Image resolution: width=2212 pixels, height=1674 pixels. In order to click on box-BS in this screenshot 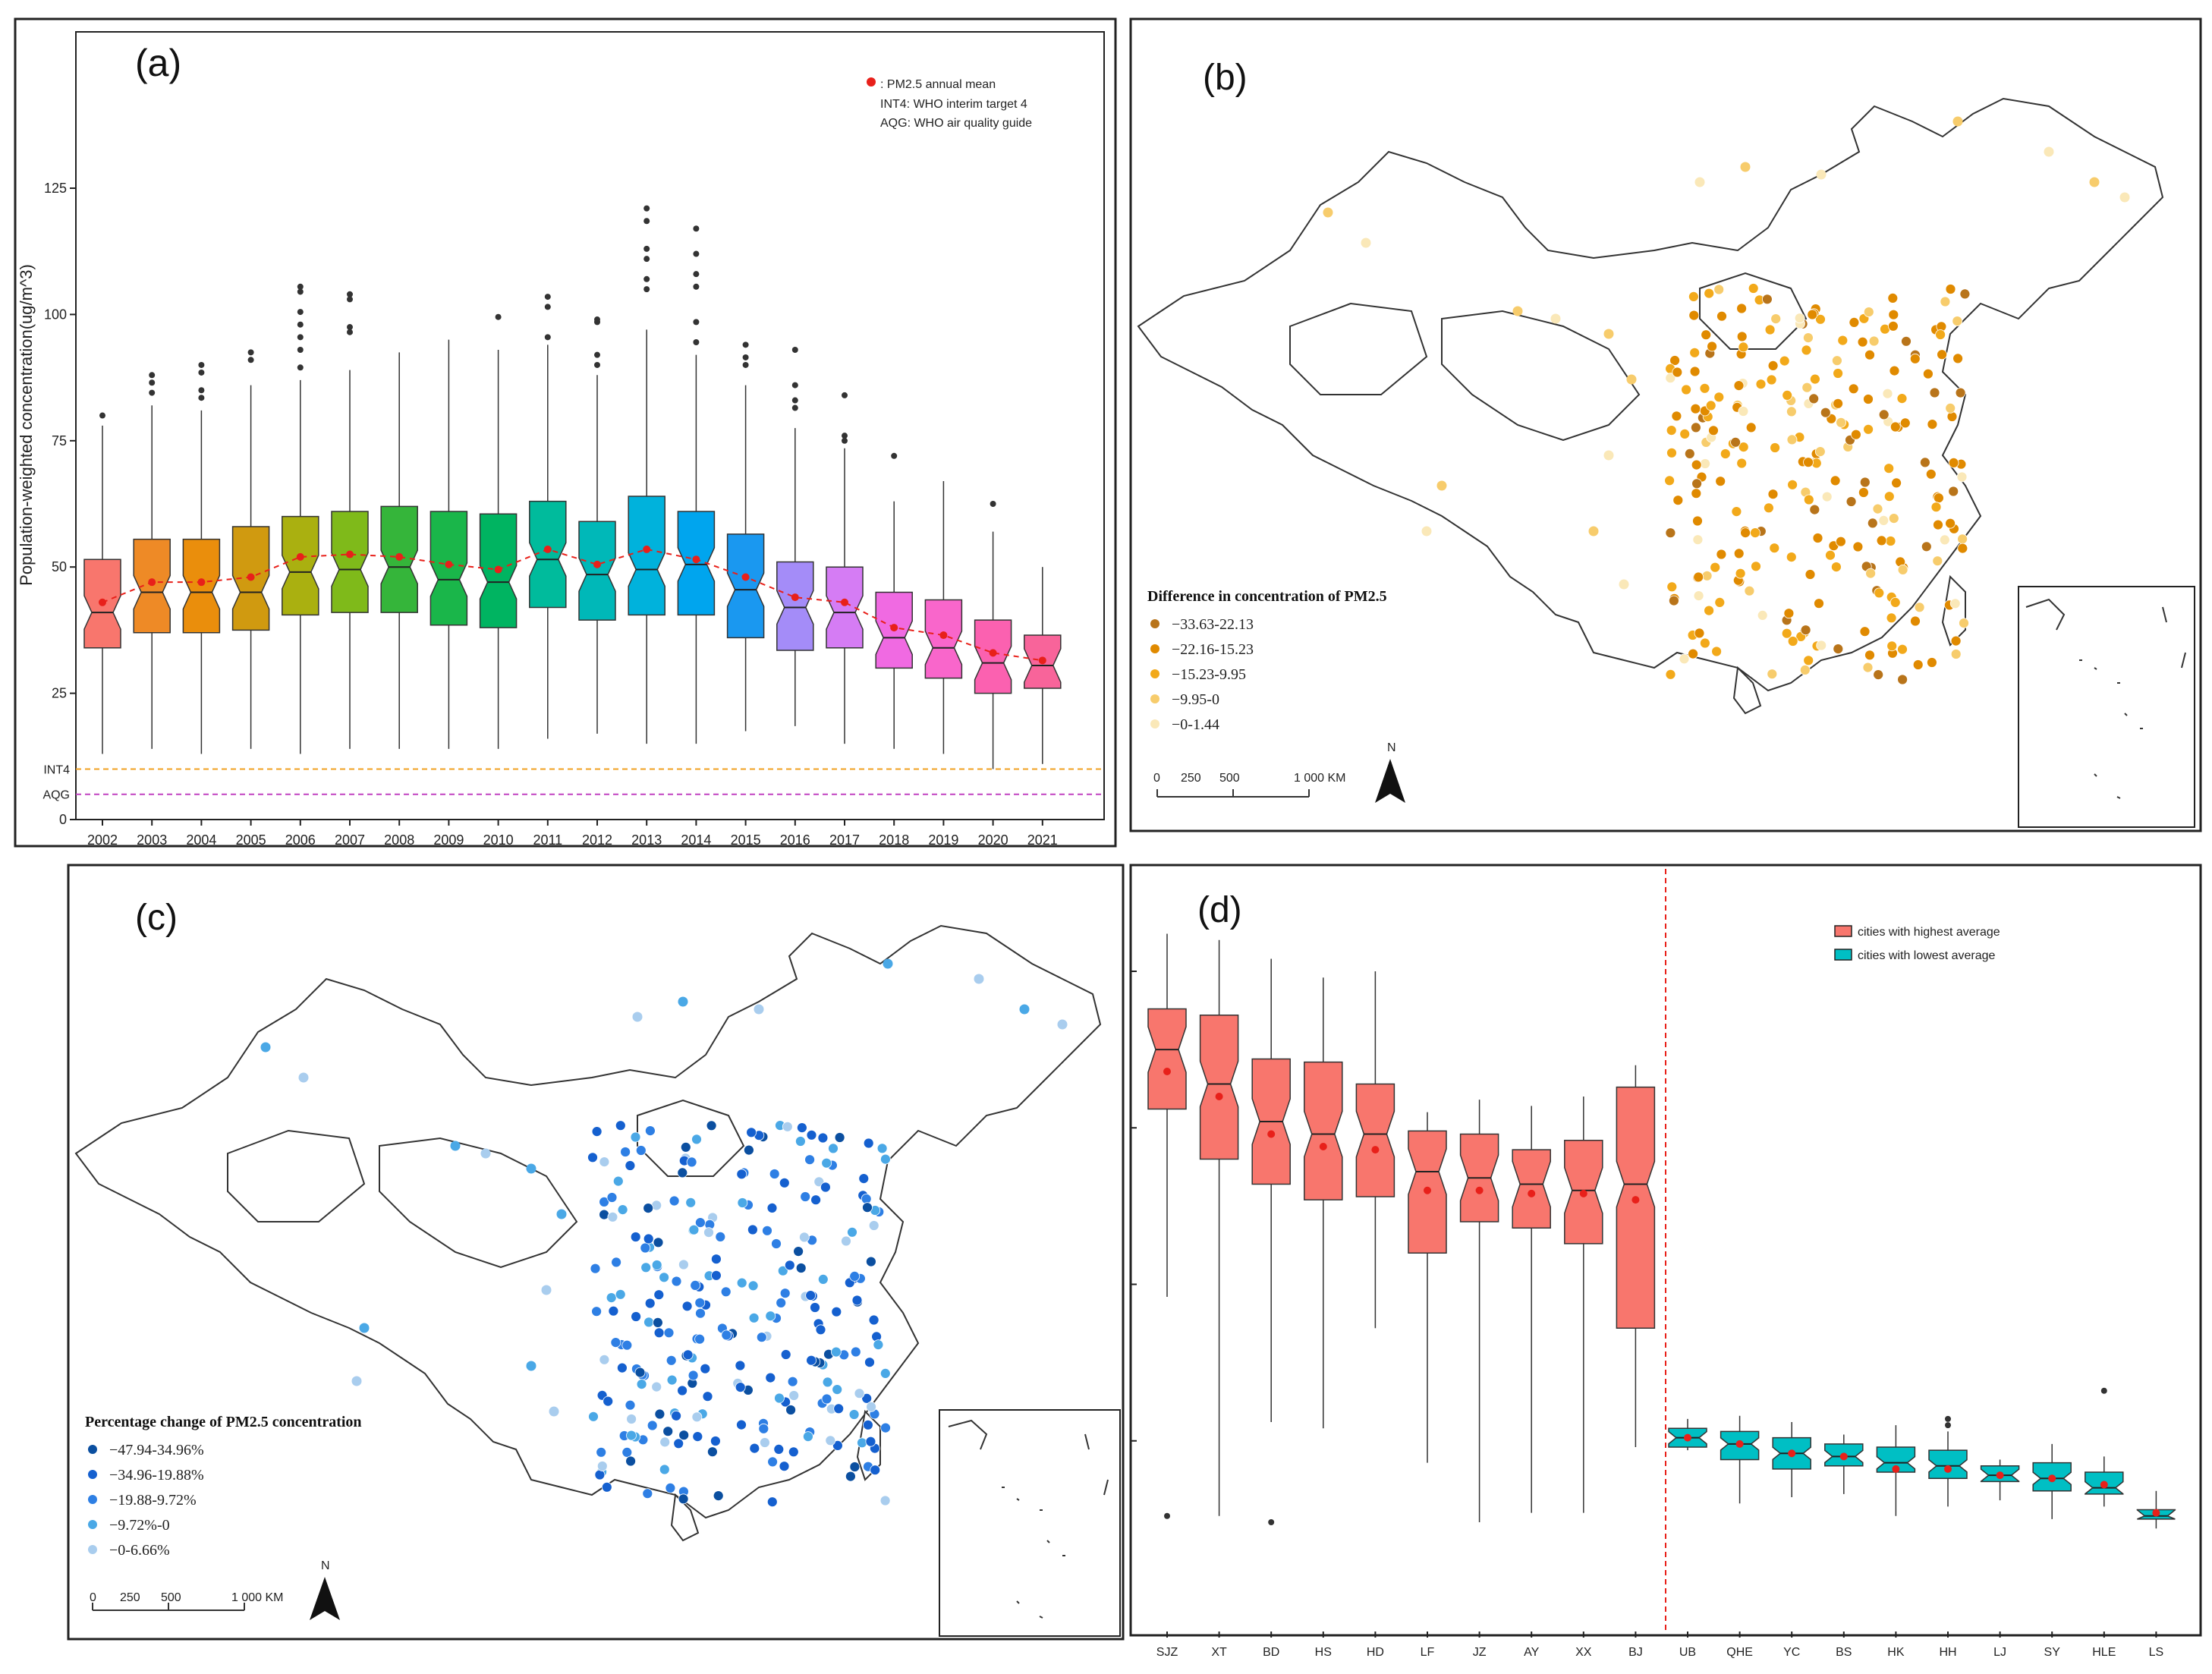, I will do `click(1844, 1464)`.